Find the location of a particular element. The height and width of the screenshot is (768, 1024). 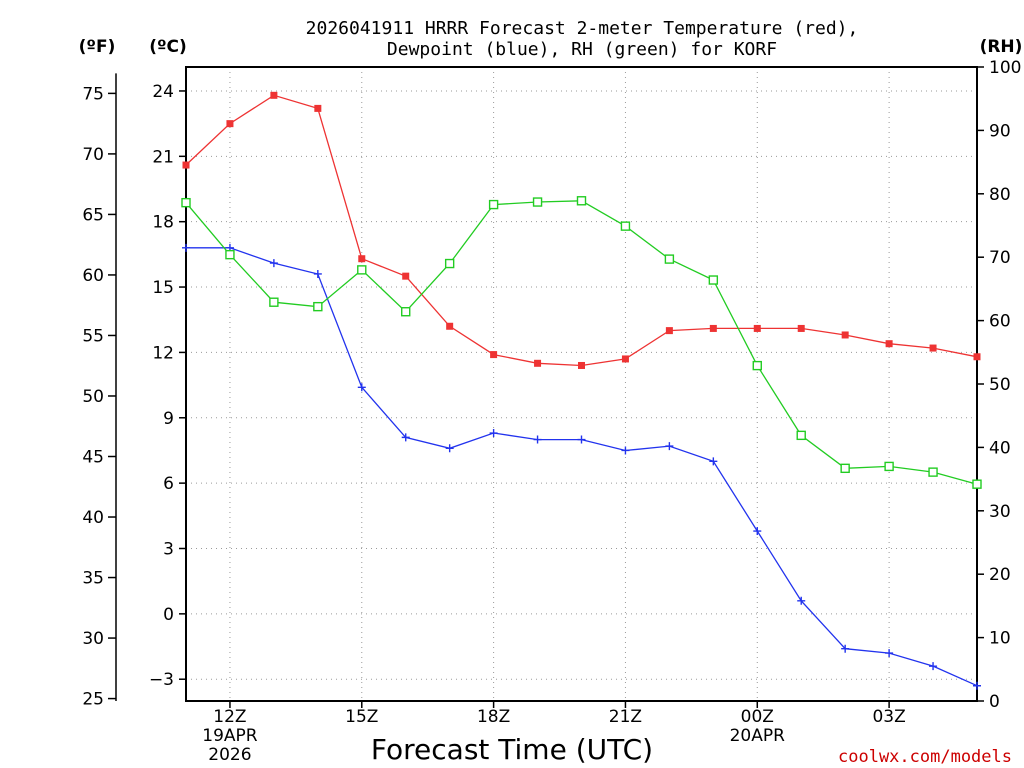

fahrenheit-tick-label: 35 is located at coordinates (93, 579).